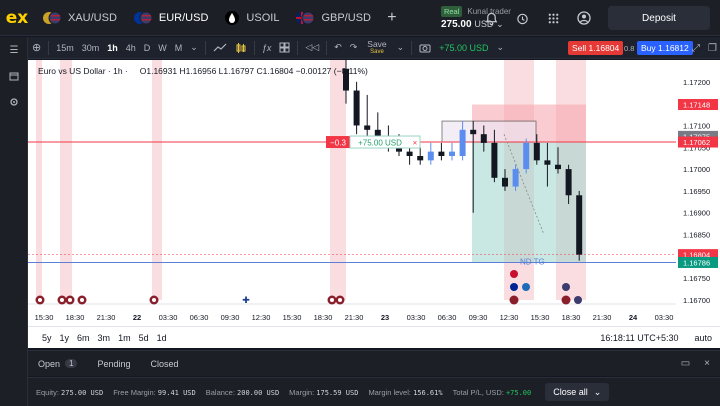 Image resolution: width=720 pixels, height=406 pixels. What do you see at coordinates (338, 47) in the screenshot?
I see `undo-icon: ↶` at bounding box center [338, 47].